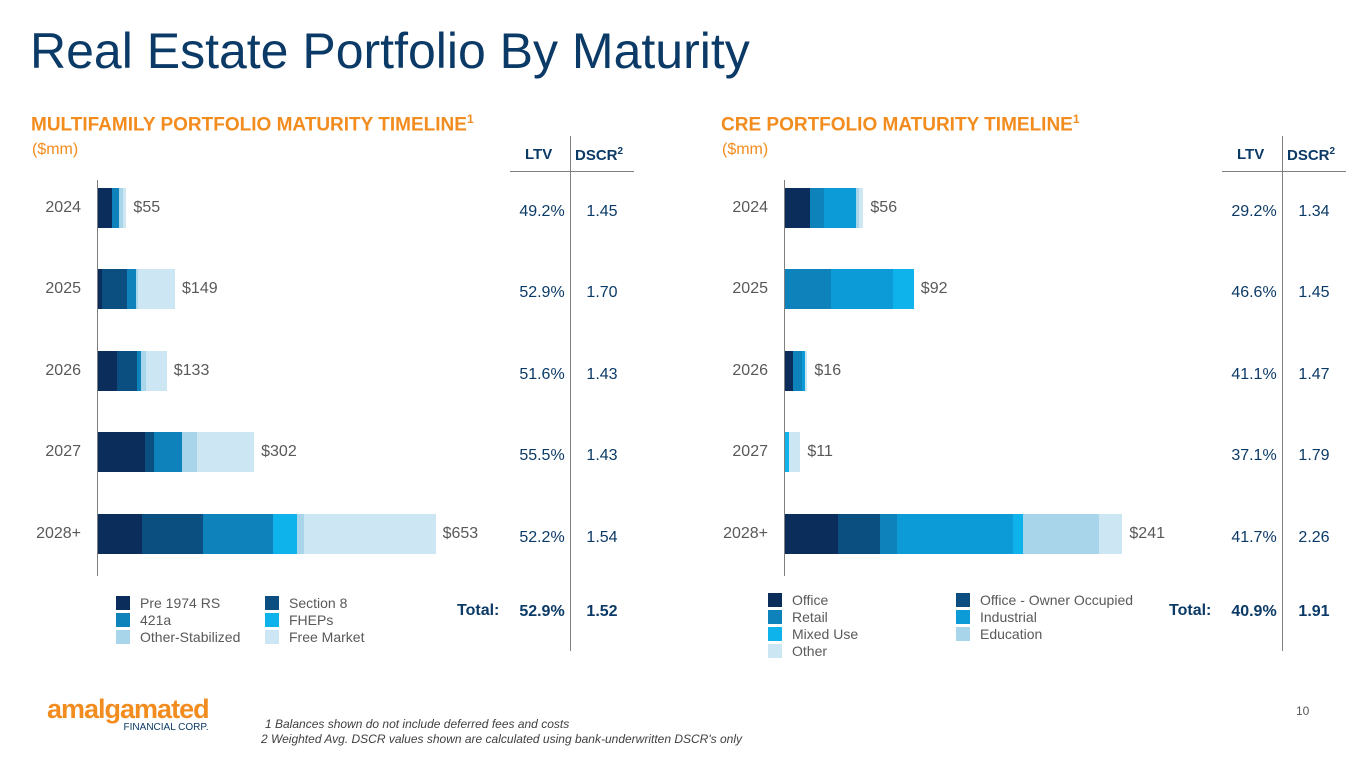  I want to click on cre-legend-item: Retail, so click(798, 617).